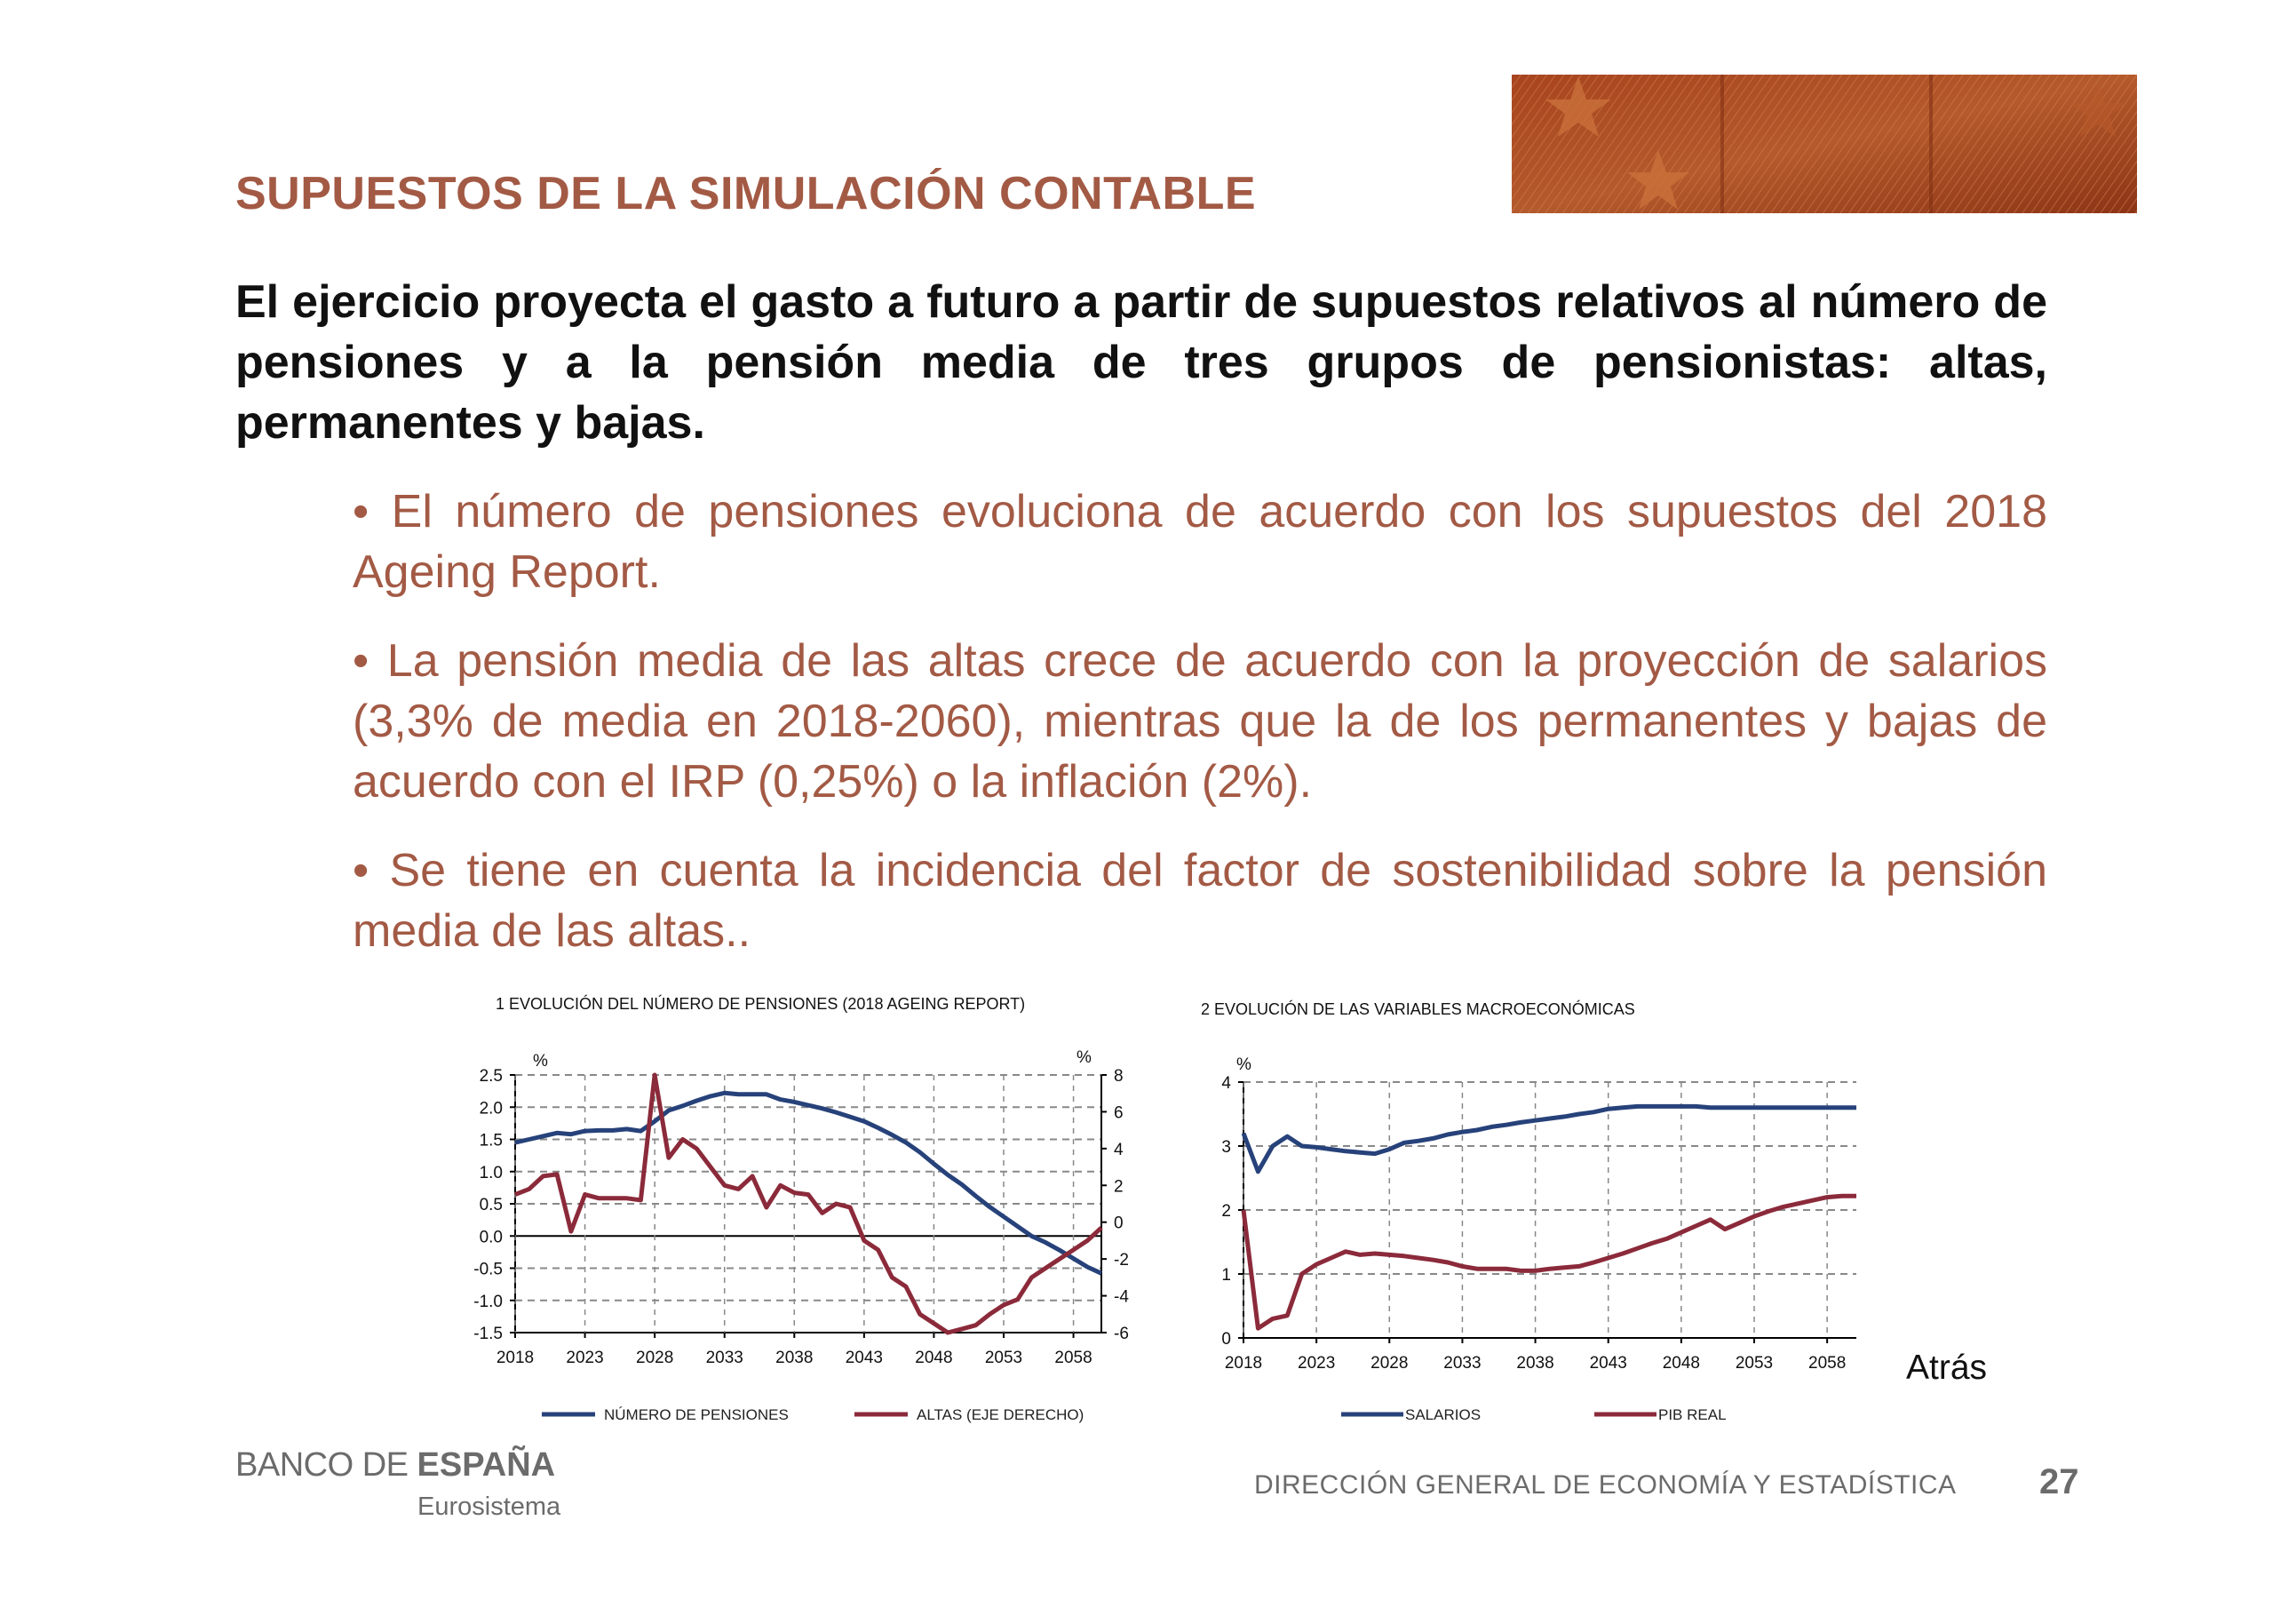 The image size is (2296, 1616). Describe the element at coordinates (491, 1076) in the screenshot. I see `y-tick-label: 2.5` at that location.